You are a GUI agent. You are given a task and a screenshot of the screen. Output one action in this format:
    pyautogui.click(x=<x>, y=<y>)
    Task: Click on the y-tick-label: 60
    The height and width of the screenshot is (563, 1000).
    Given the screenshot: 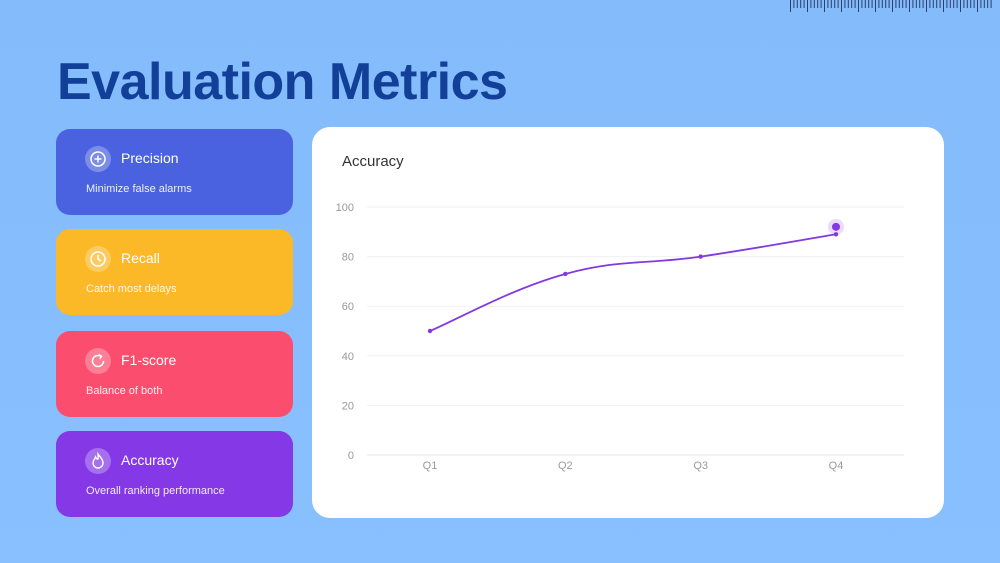 What is the action you would take?
    pyautogui.click(x=348, y=307)
    